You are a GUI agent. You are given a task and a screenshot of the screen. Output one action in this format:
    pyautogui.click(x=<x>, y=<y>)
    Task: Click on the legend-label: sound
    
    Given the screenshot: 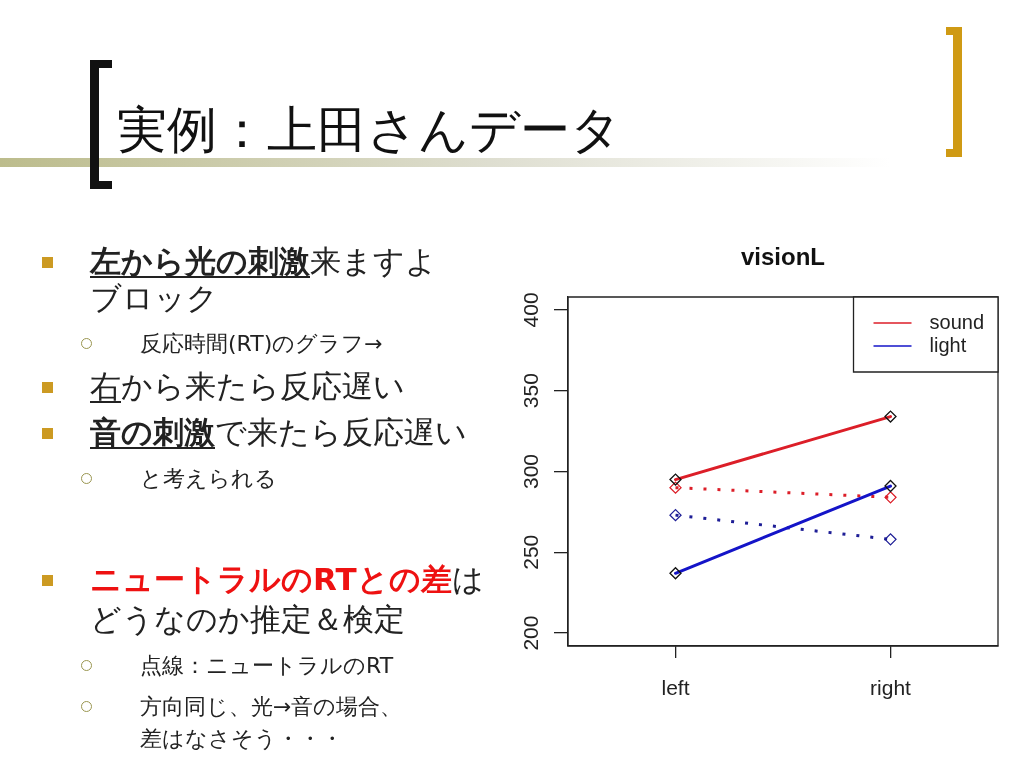 What is the action you would take?
    pyautogui.click(x=957, y=321)
    